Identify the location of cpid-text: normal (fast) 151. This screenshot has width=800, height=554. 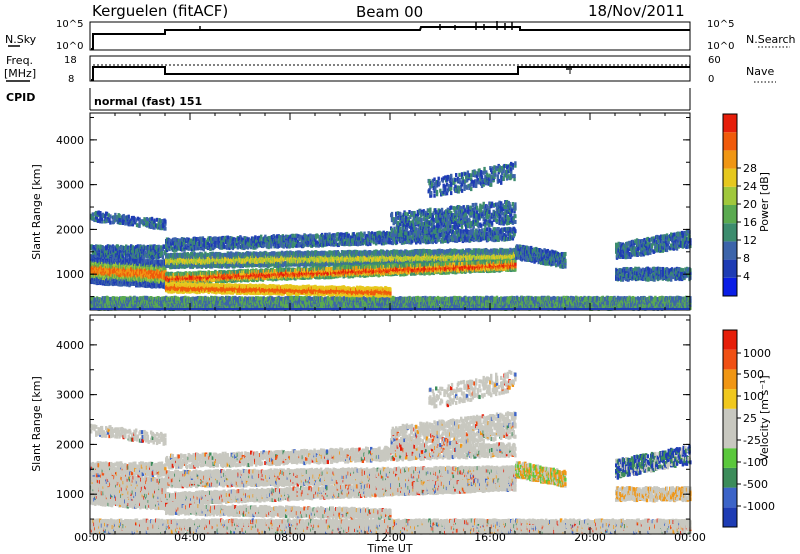
(148, 101).